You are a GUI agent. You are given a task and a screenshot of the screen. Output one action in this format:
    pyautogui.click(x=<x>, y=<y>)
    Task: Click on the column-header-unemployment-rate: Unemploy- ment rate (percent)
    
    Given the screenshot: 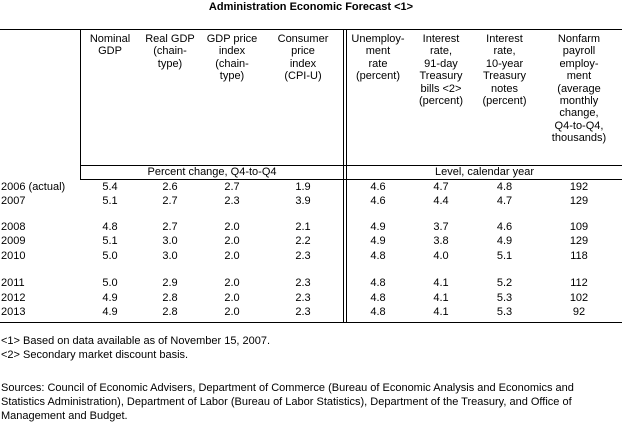 What is the action you would take?
    pyautogui.click(x=378, y=58)
    